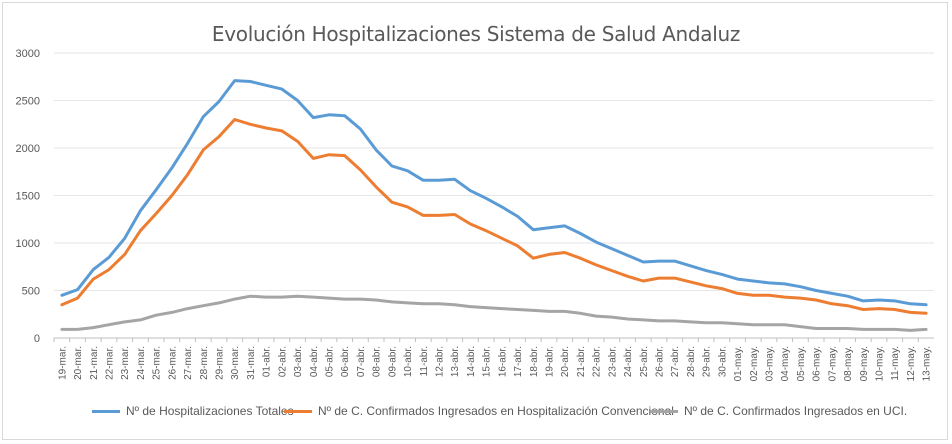  What do you see at coordinates (534, 361) in the screenshot?
I see `x-tick-label: 18-abr.` at bounding box center [534, 361].